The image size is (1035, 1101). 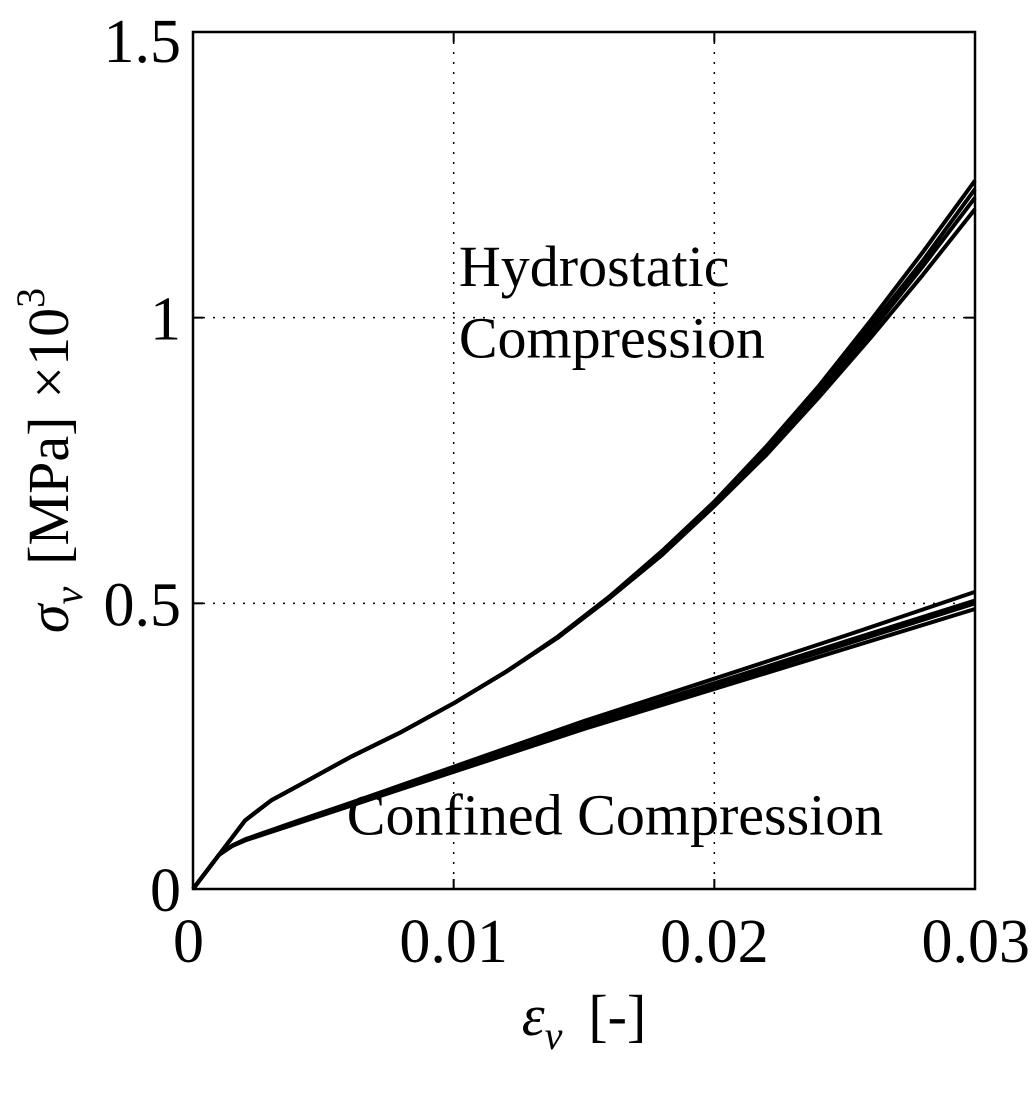 I want to click on x-tick-label: 0.03, so click(x=976, y=942).